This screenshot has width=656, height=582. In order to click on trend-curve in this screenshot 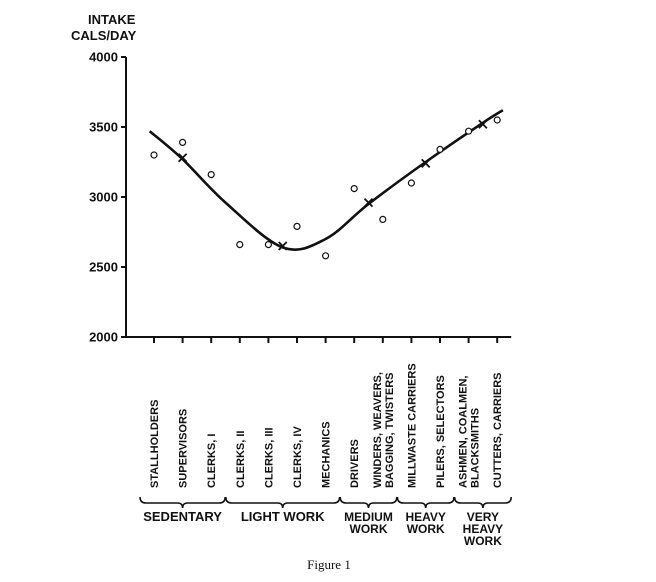, I will do `click(326, 180)`.